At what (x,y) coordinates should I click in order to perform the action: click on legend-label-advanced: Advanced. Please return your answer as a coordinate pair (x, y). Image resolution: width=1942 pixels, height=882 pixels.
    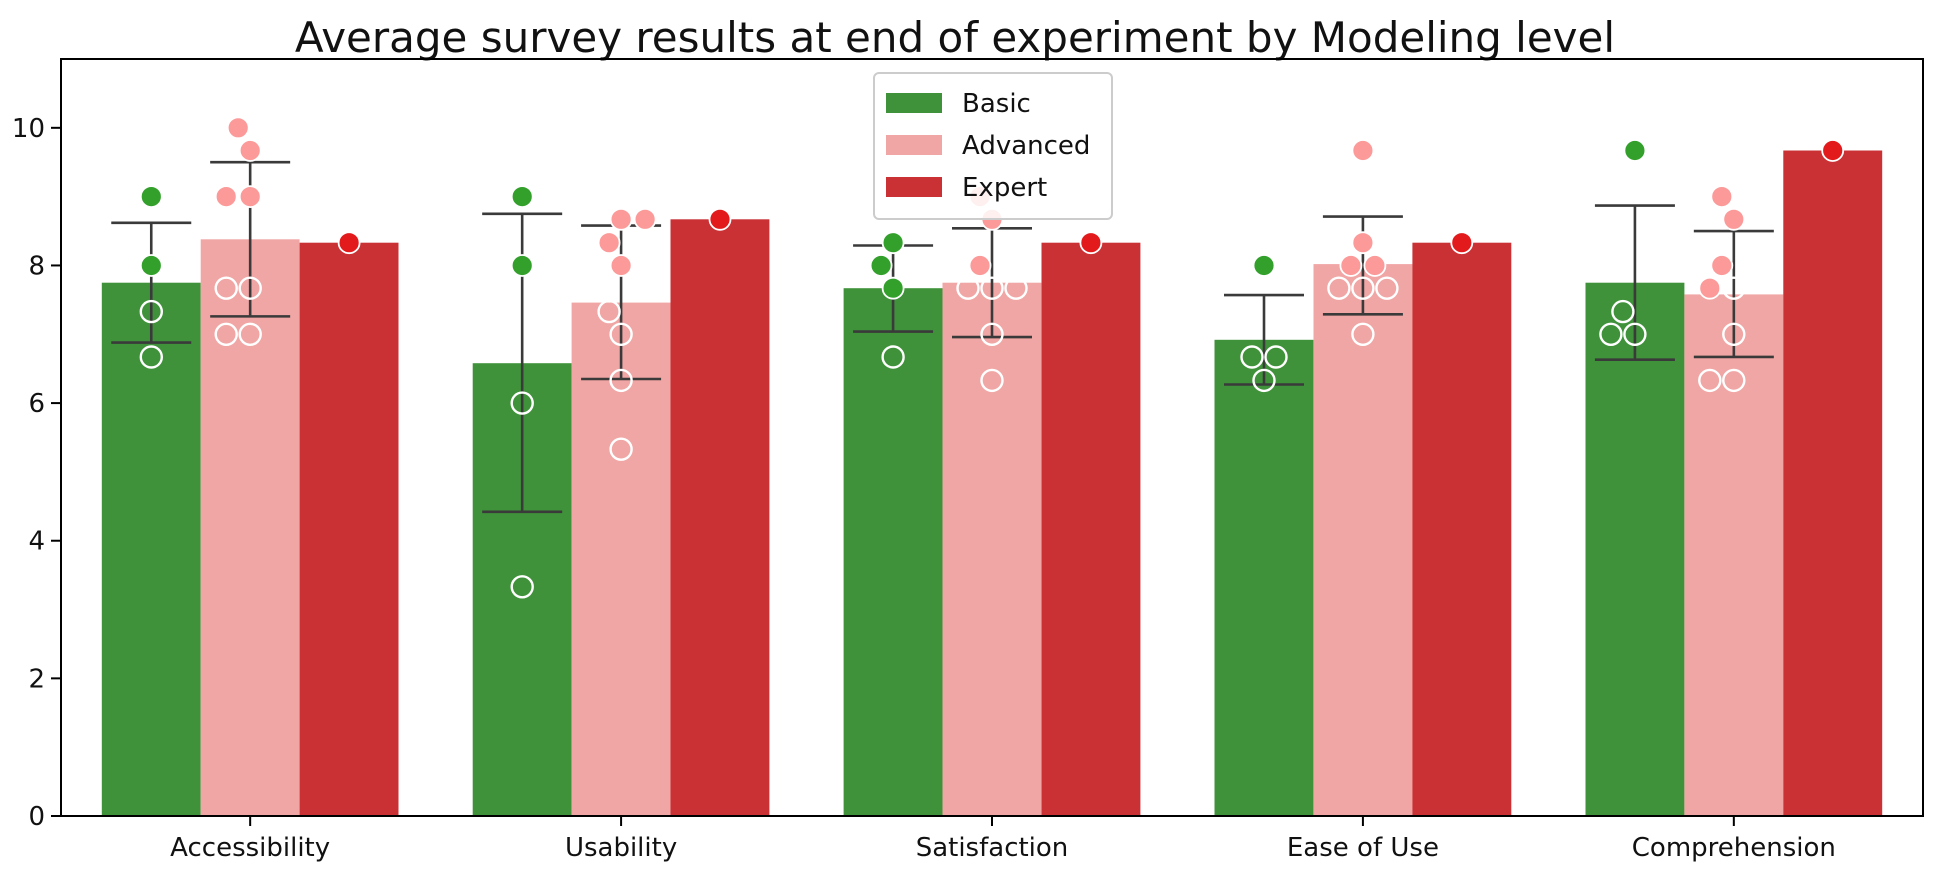
    Looking at the image, I should click on (1026, 146).